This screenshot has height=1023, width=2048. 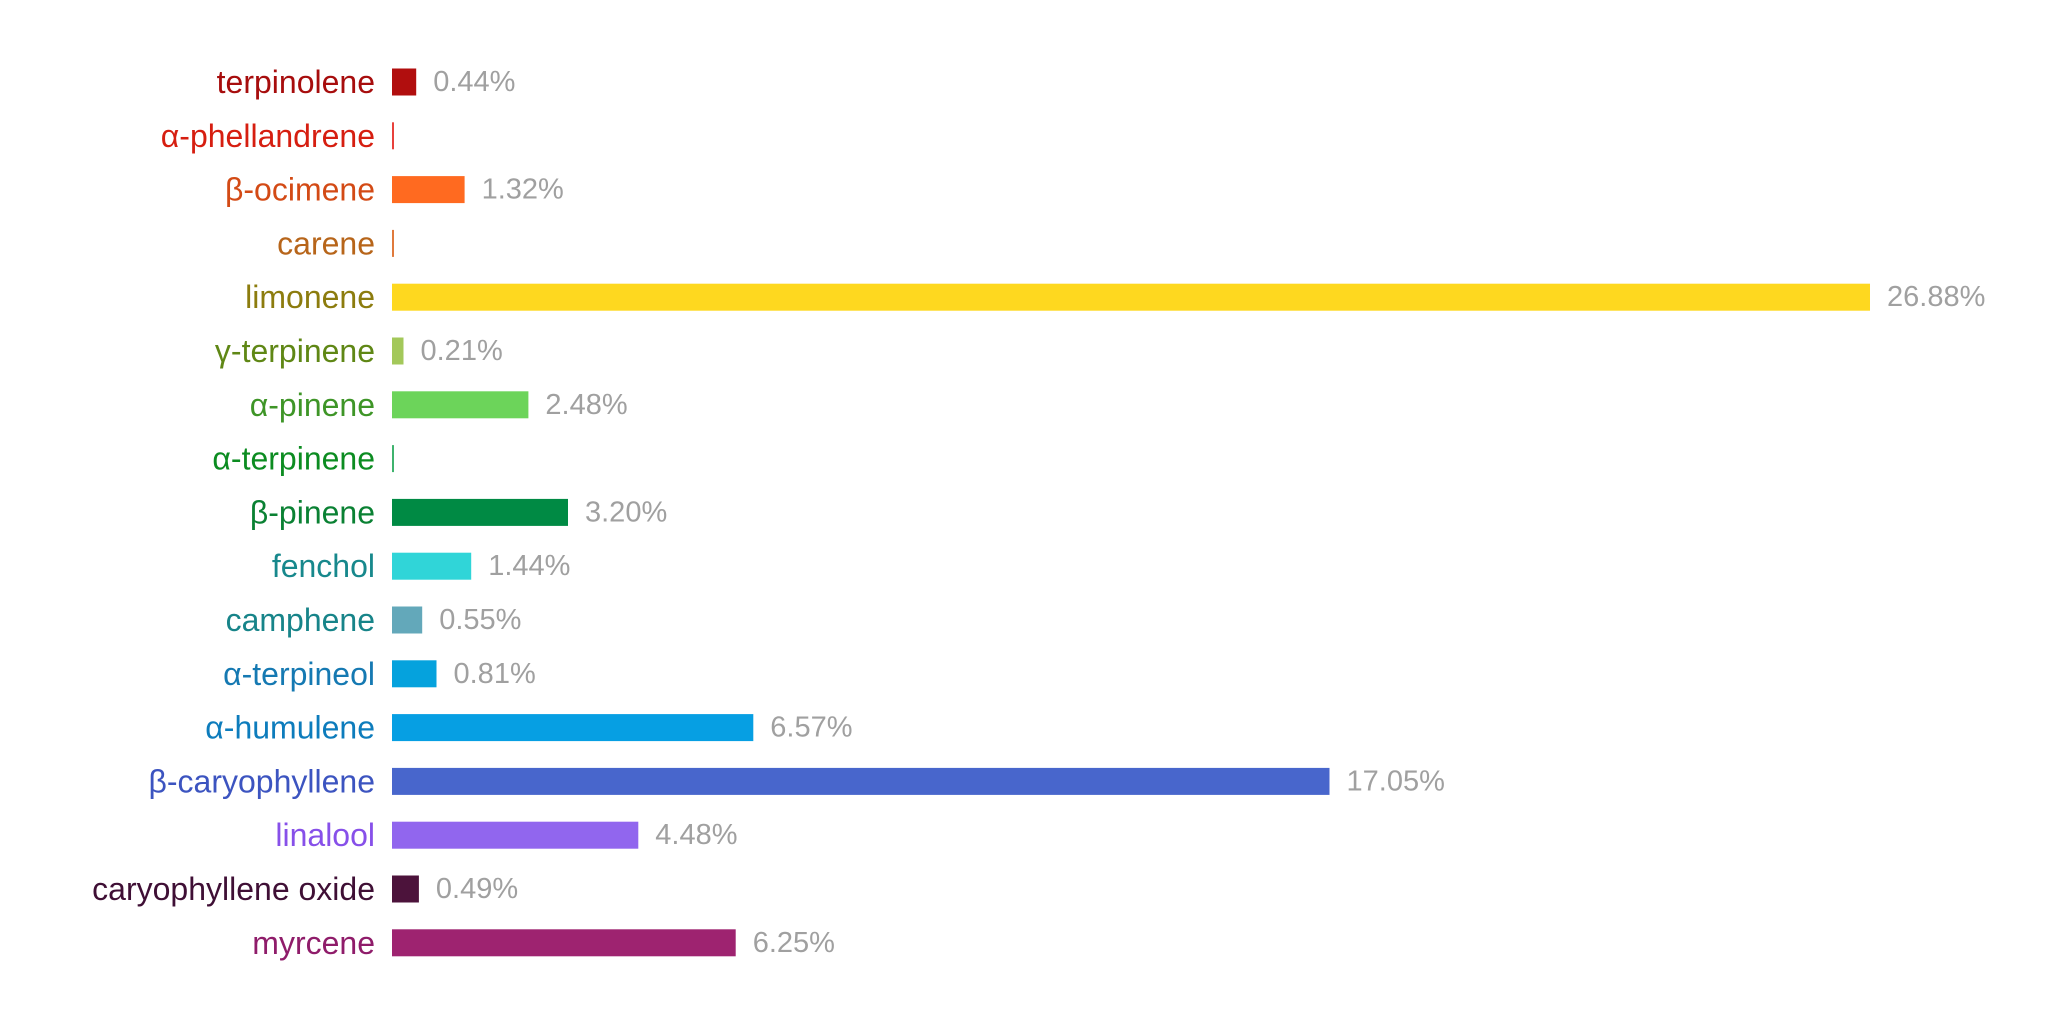 I want to click on category-label-beta-pinene: β-pinene, so click(x=312, y=512).